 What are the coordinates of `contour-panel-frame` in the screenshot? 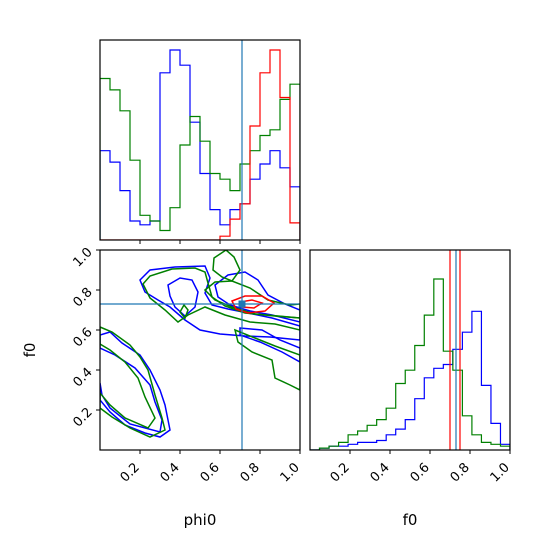 It's located at (200, 350).